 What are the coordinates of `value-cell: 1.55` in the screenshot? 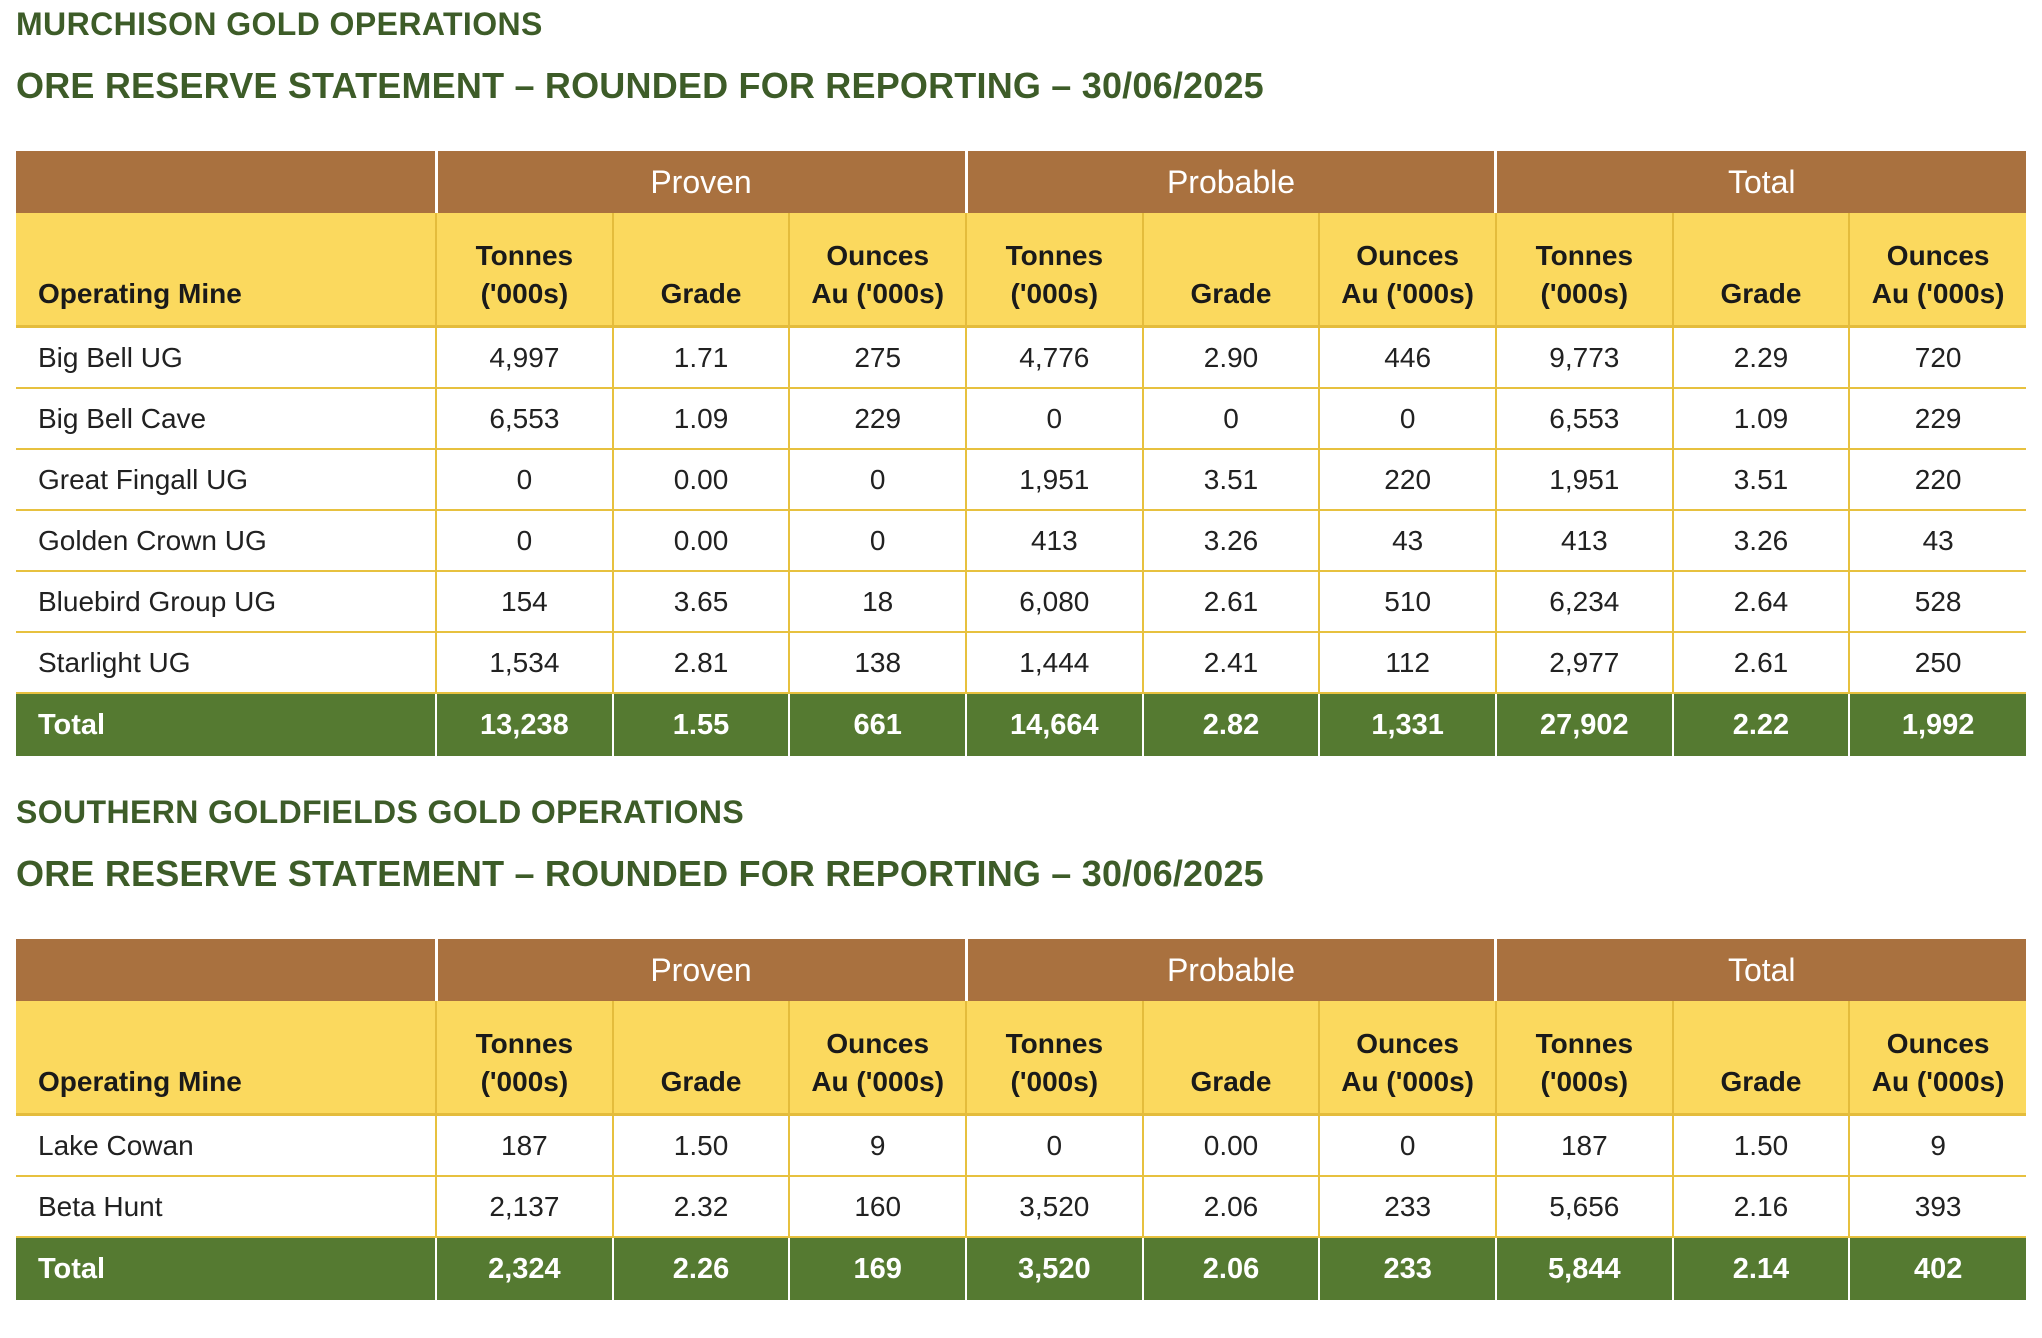 It's located at (700, 724).